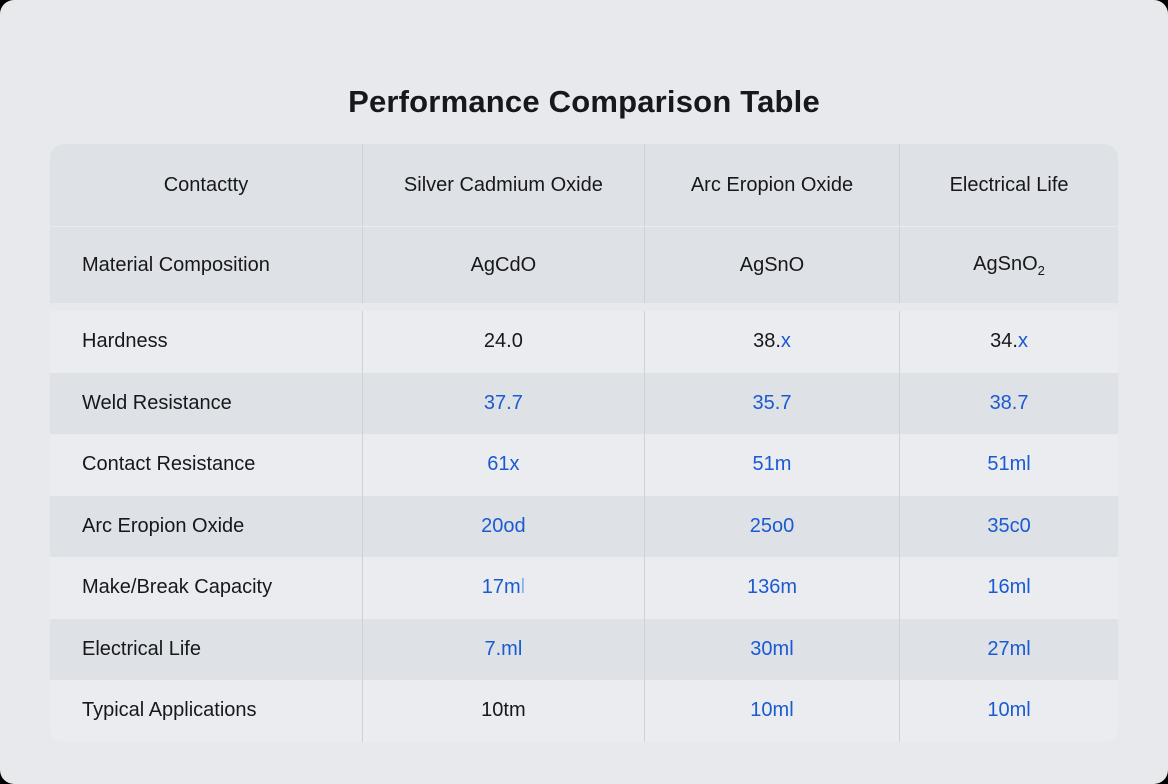 Image resolution: width=1168 pixels, height=784 pixels. I want to click on cell-value-part: 51m, so click(772, 464).